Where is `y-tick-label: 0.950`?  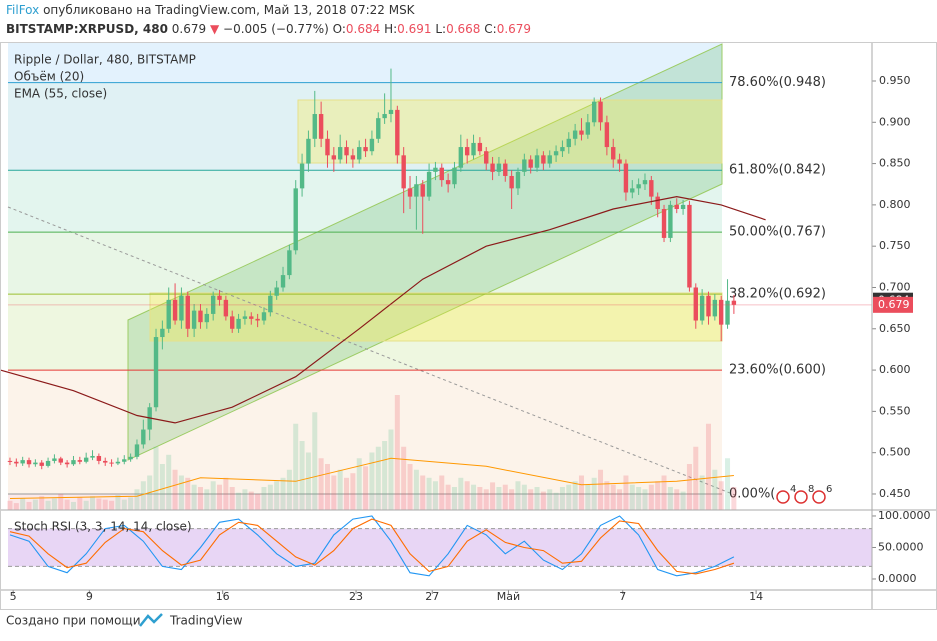
y-tick-label: 0.950 is located at coordinates (895, 80).